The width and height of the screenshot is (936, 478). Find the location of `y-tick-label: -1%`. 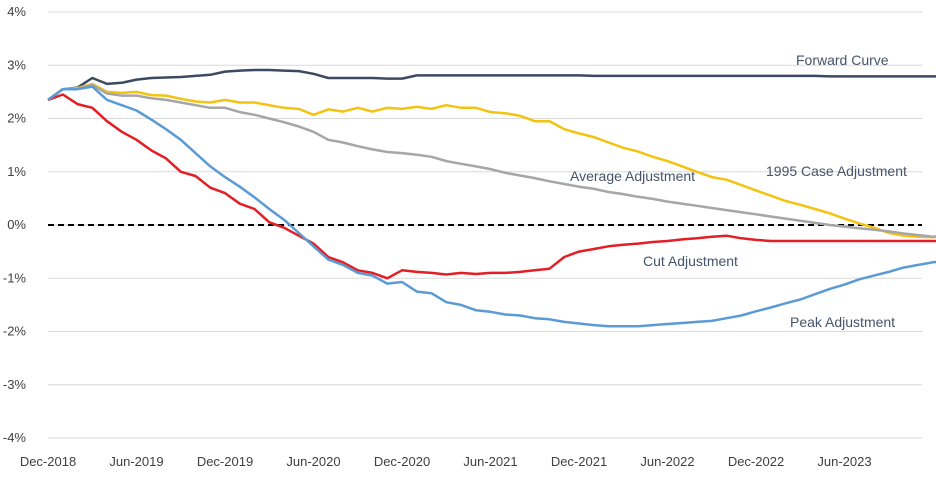

y-tick-label: -1% is located at coordinates (15, 277).